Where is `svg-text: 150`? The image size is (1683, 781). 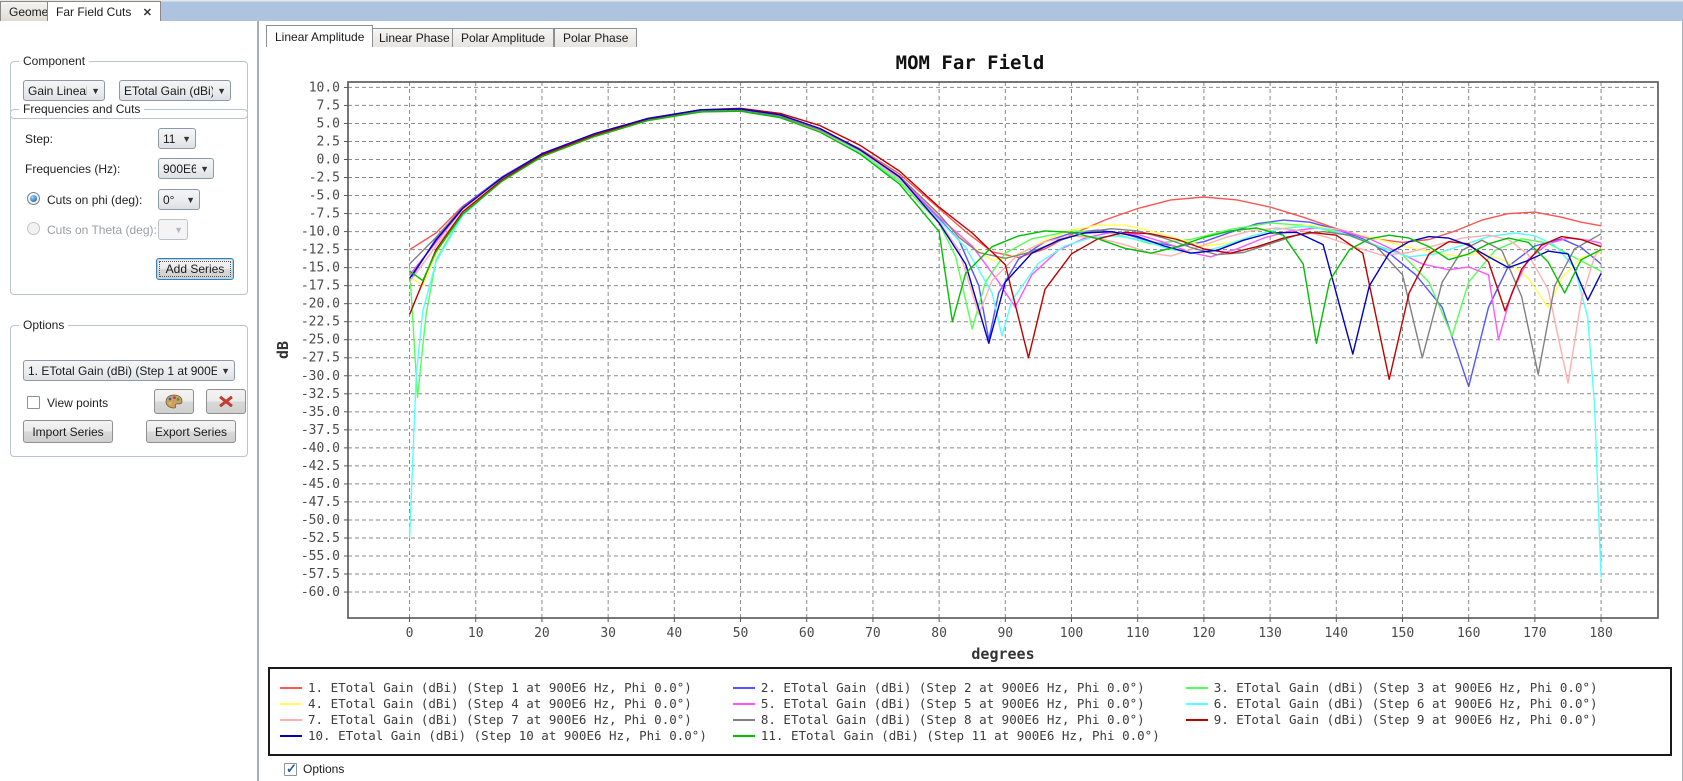
svg-text: 150 is located at coordinates (1402, 633).